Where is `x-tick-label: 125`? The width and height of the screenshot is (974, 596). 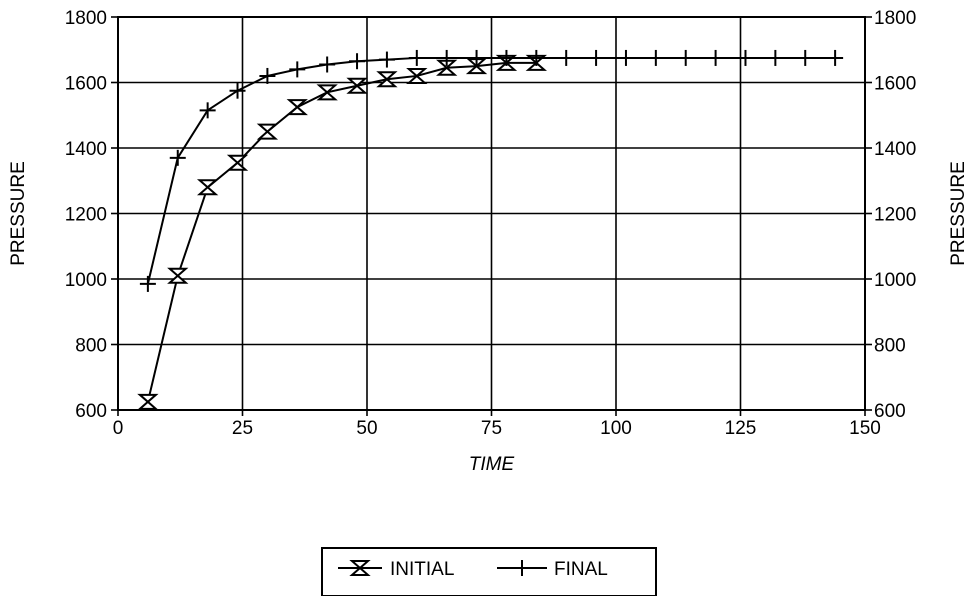
x-tick-label: 125 is located at coordinates (741, 428).